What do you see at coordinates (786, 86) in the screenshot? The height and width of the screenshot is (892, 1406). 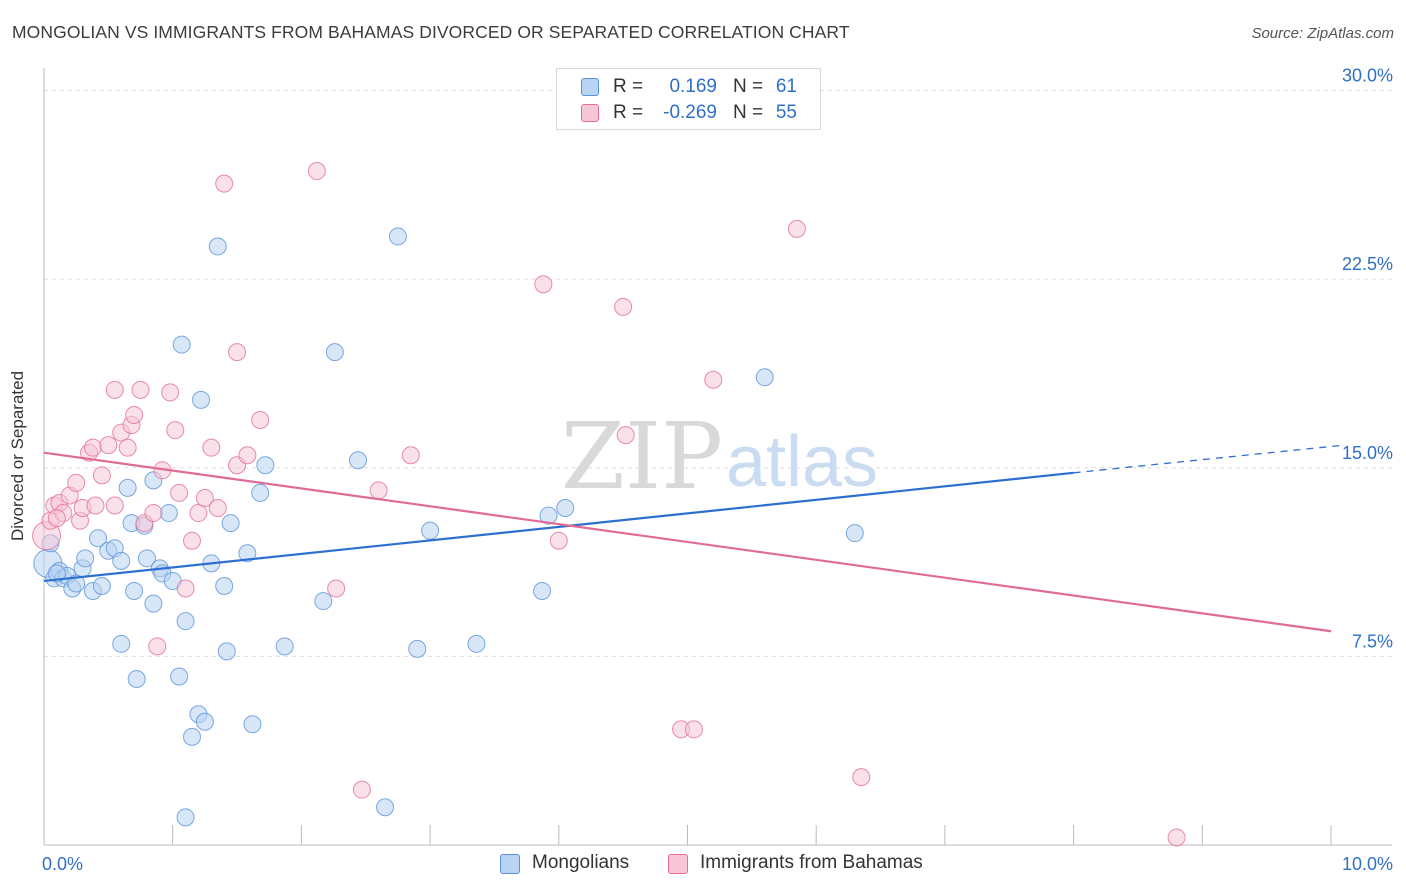 I see `legend-n-value: 61` at bounding box center [786, 86].